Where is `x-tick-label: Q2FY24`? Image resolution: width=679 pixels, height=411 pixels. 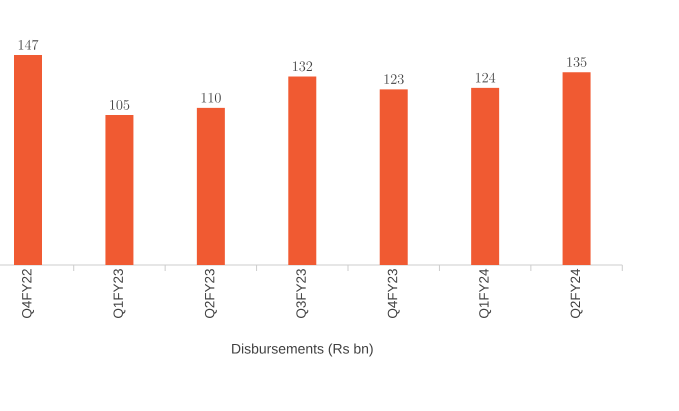 x-tick-label: Q2FY24 is located at coordinates (576, 293).